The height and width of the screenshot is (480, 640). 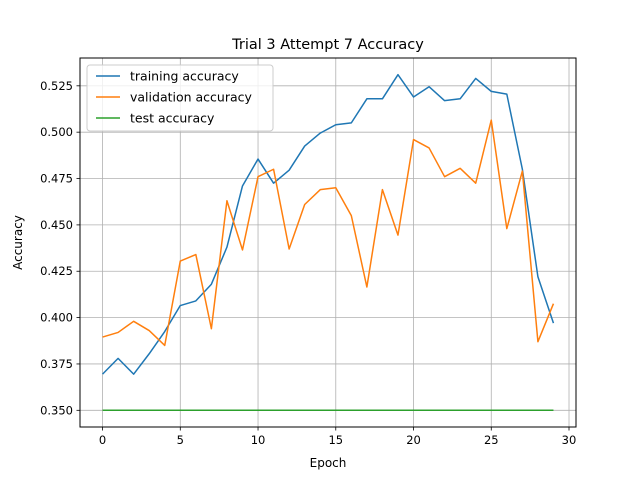 What do you see at coordinates (102, 440) in the screenshot?
I see `x-tick-label: 0` at bounding box center [102, 440].